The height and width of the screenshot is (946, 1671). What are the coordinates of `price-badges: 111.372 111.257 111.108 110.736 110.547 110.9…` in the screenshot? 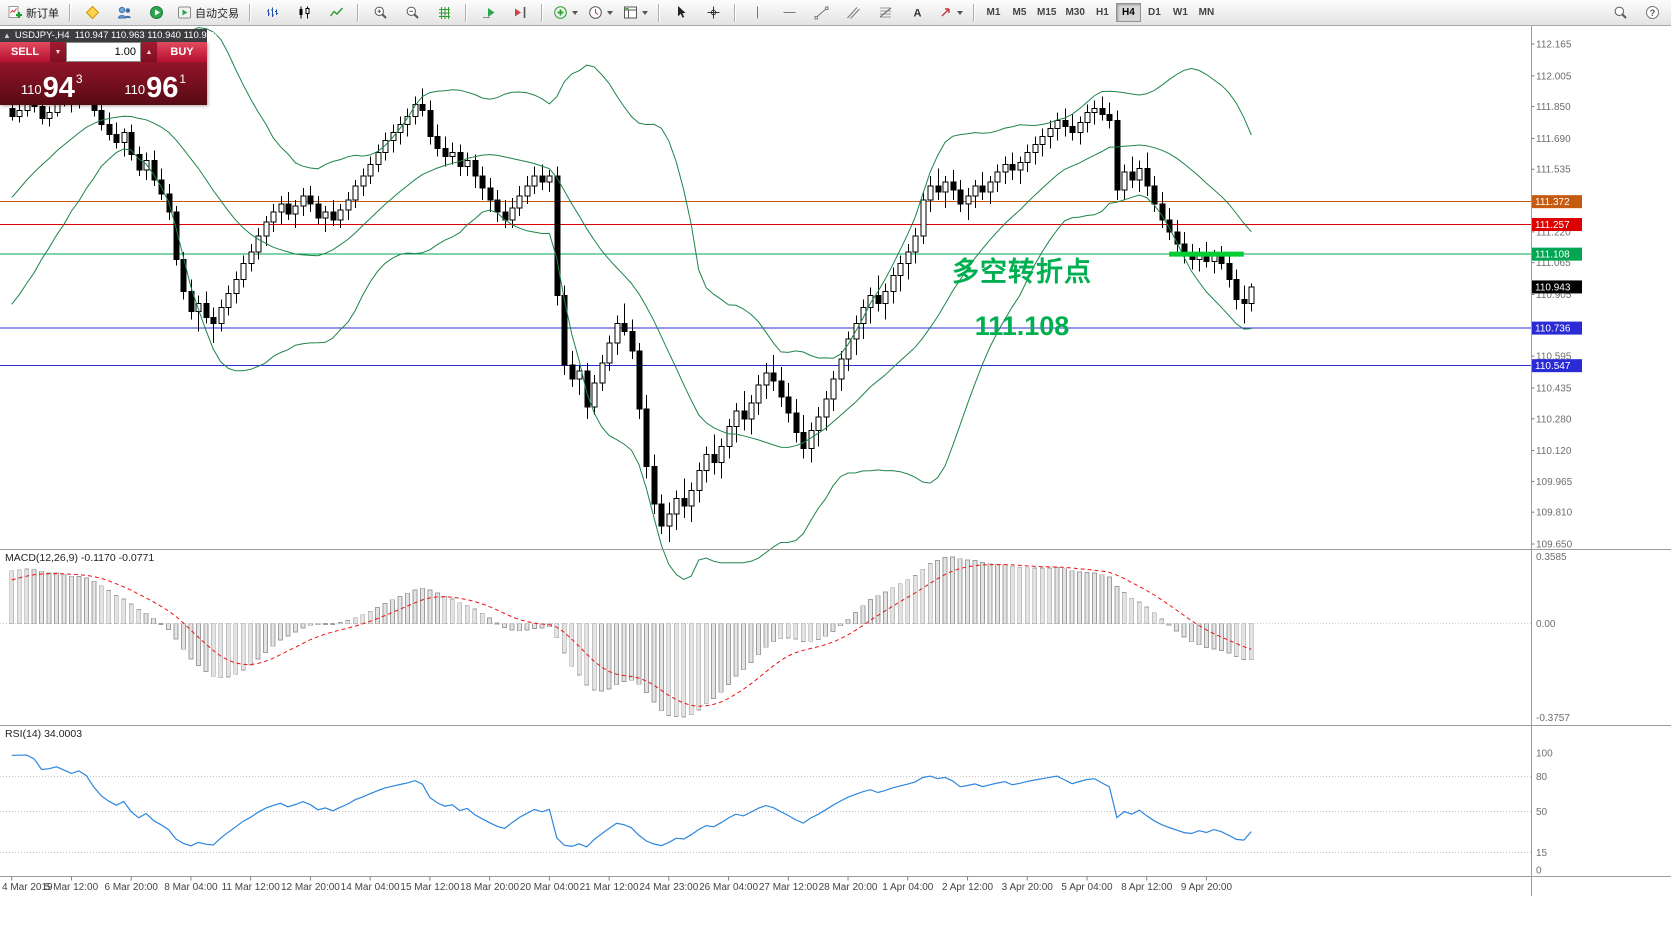 It's located at (1557, 284).